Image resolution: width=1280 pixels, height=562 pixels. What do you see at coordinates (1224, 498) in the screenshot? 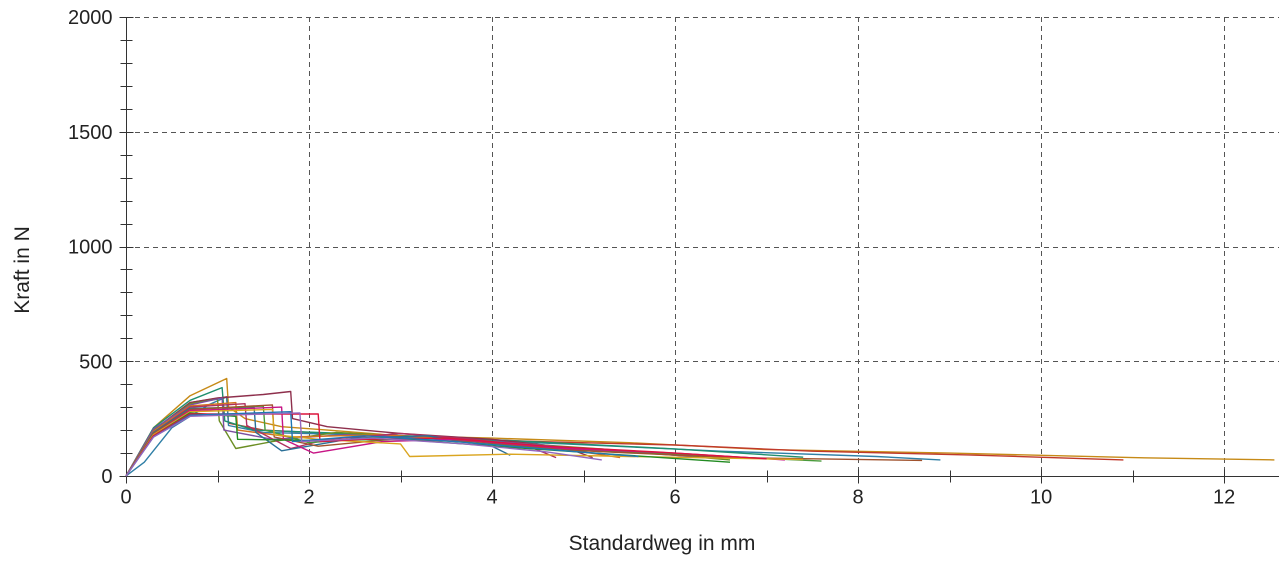
I see `x-tick-label: 12` at bounding box center [1224, 498].